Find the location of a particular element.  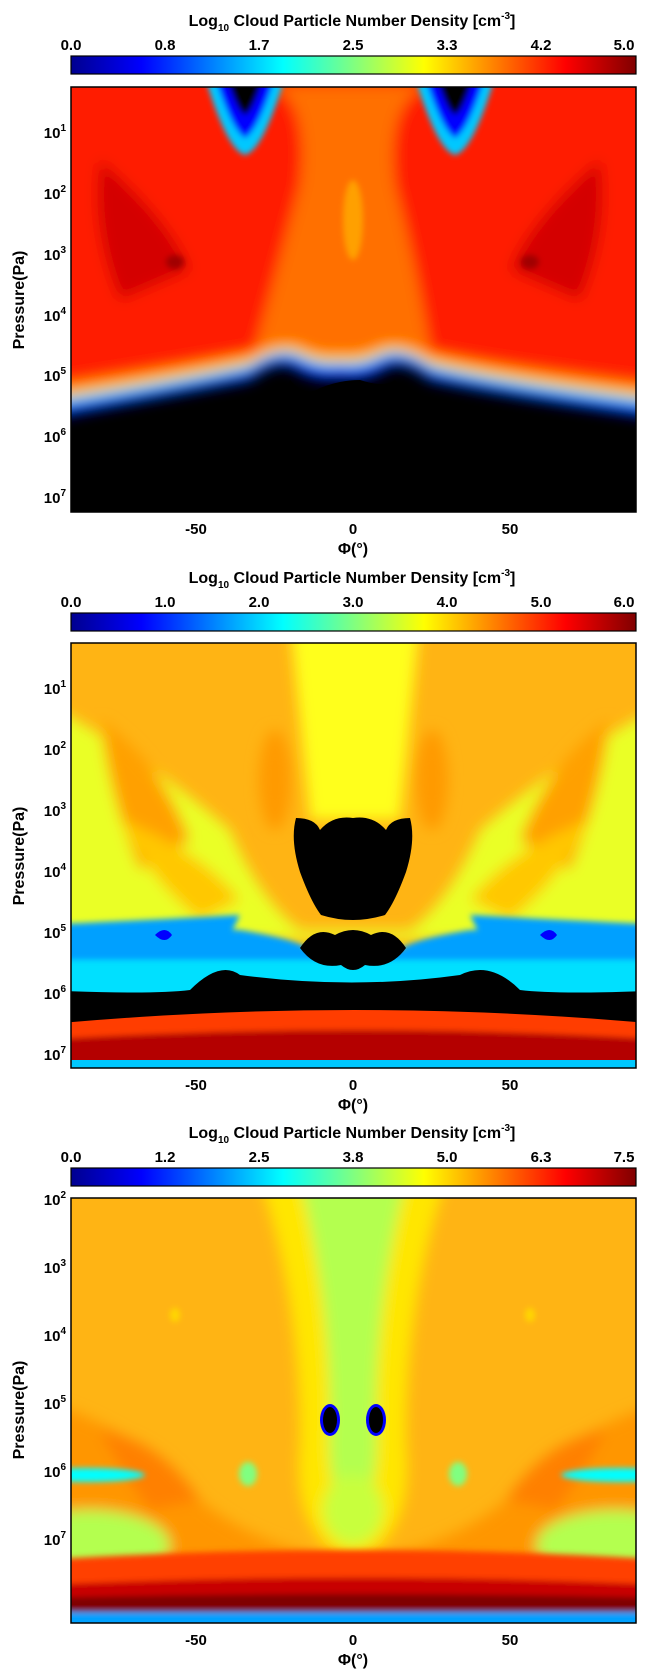

colorbar-2-tick-label: 4.0 is located at coordinates (447, 602).